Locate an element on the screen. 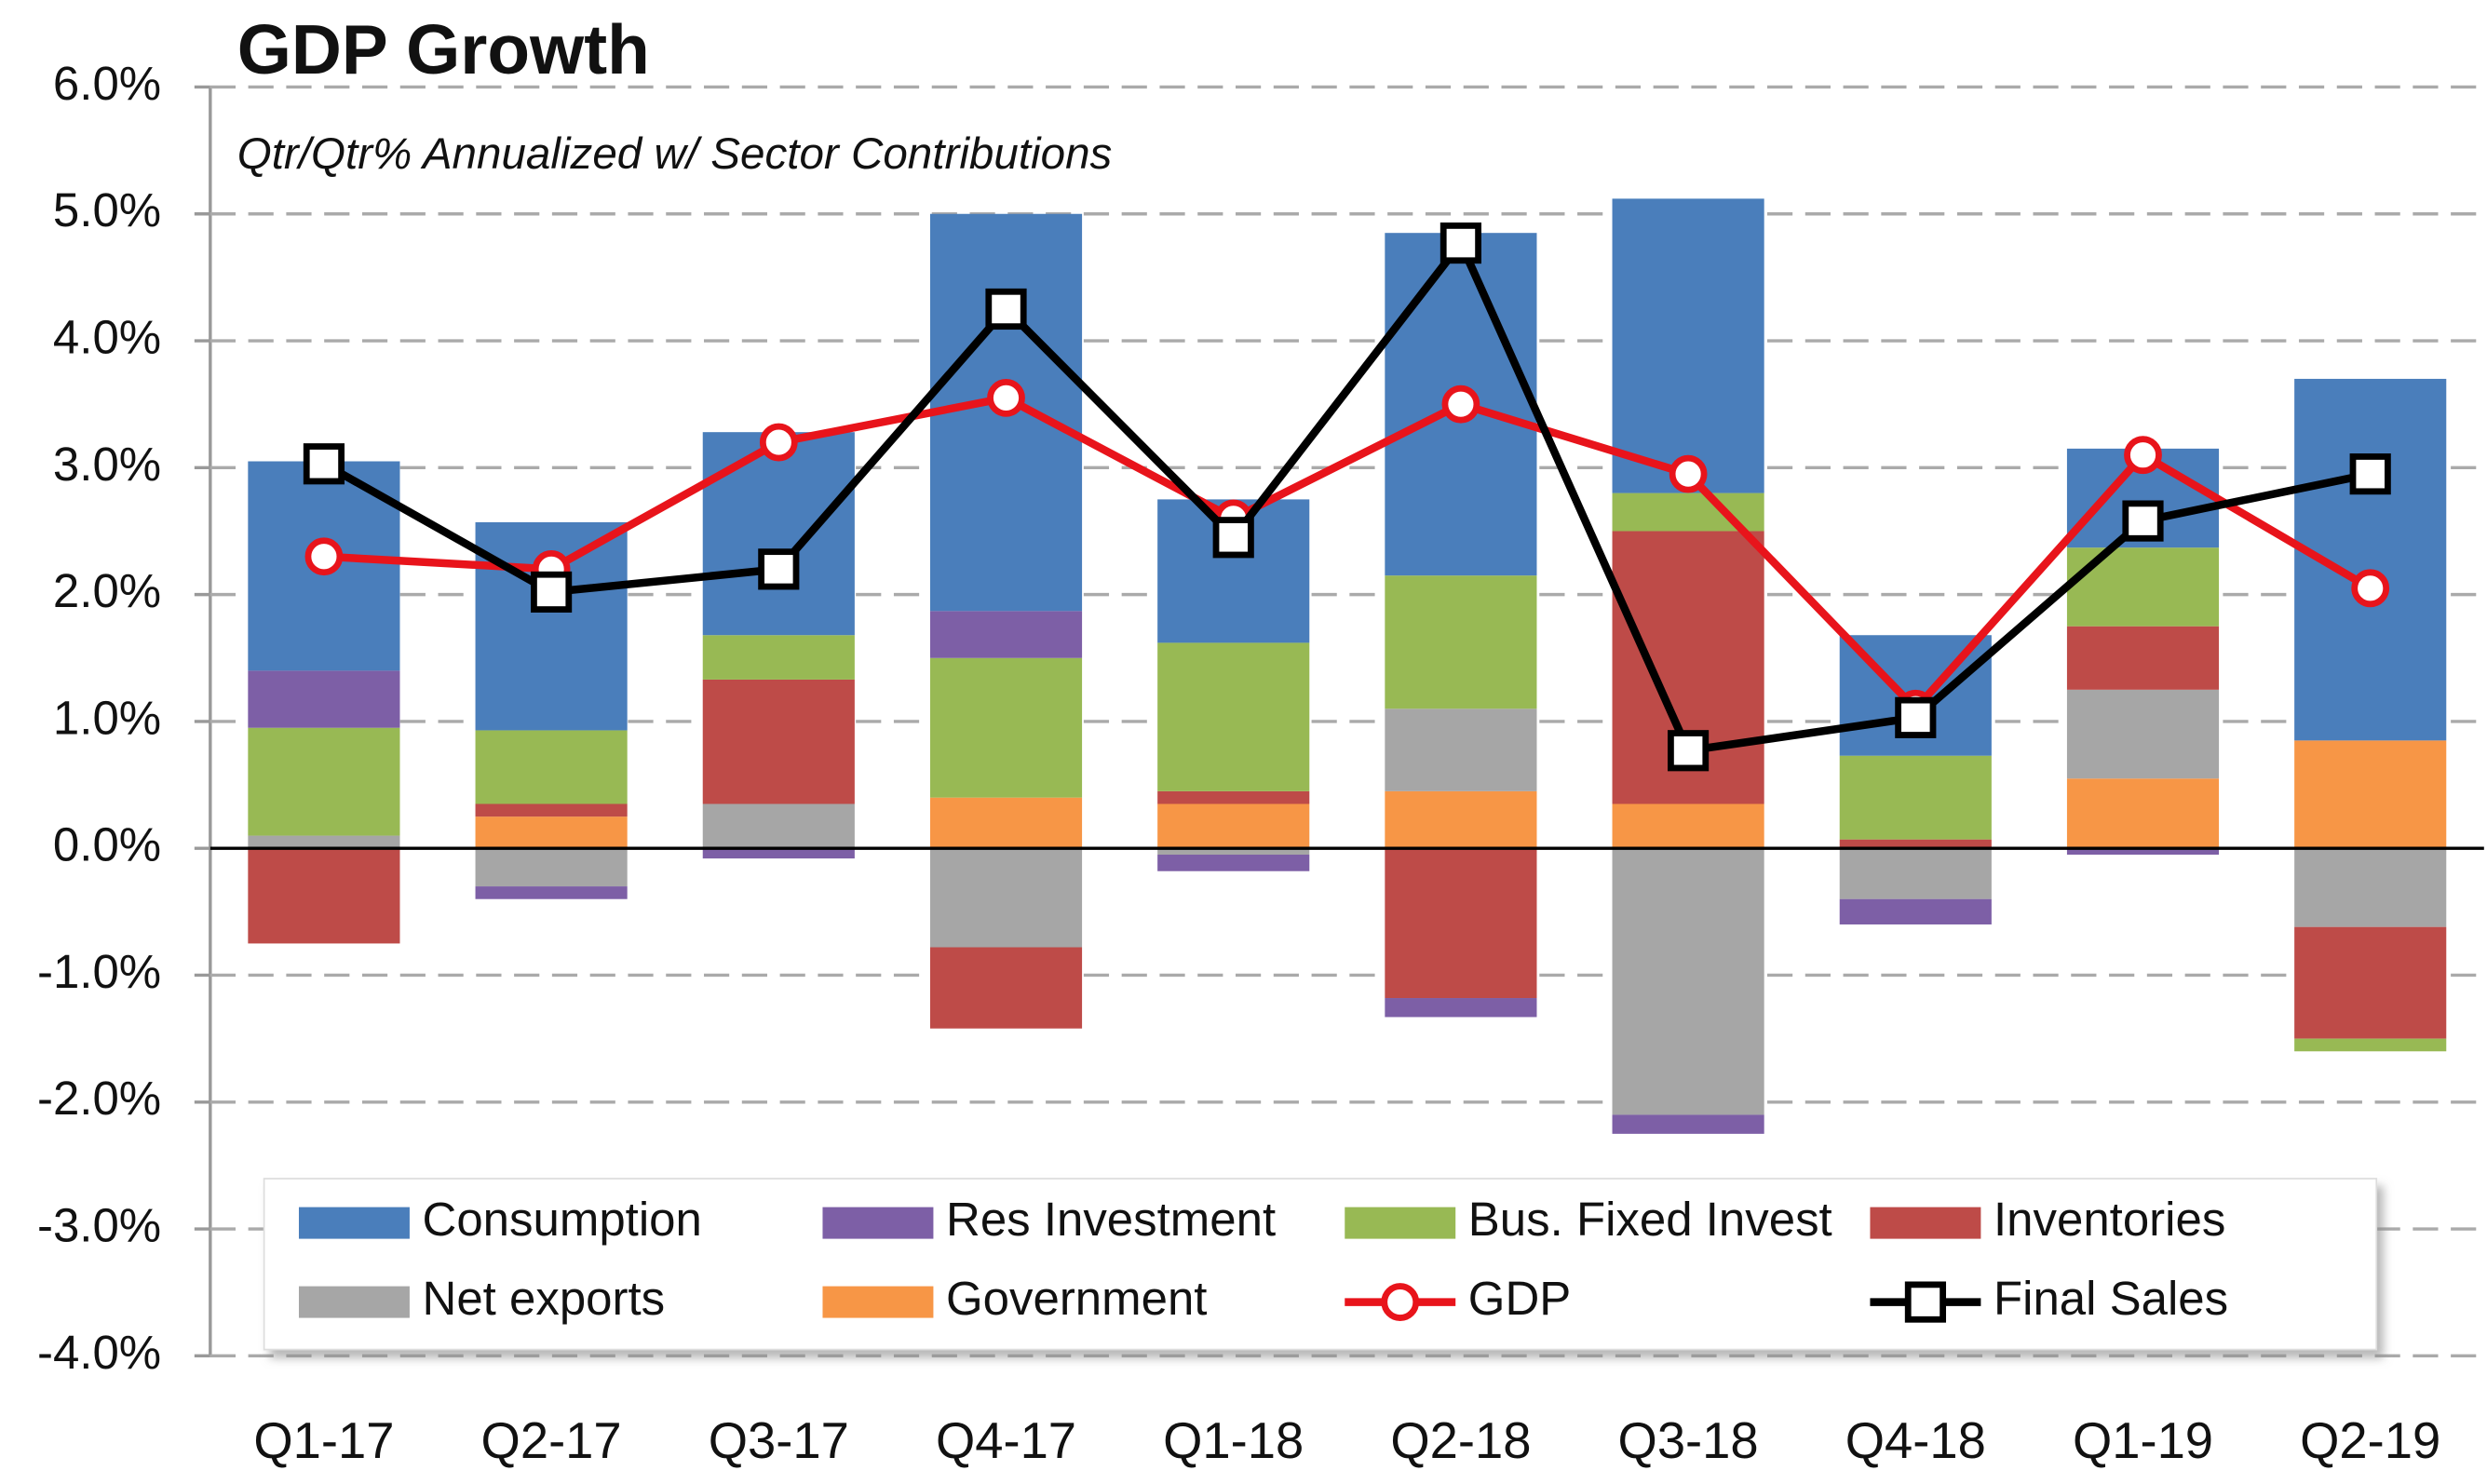  legend-label: Res Investment is located at coordinates (1111, 1219).